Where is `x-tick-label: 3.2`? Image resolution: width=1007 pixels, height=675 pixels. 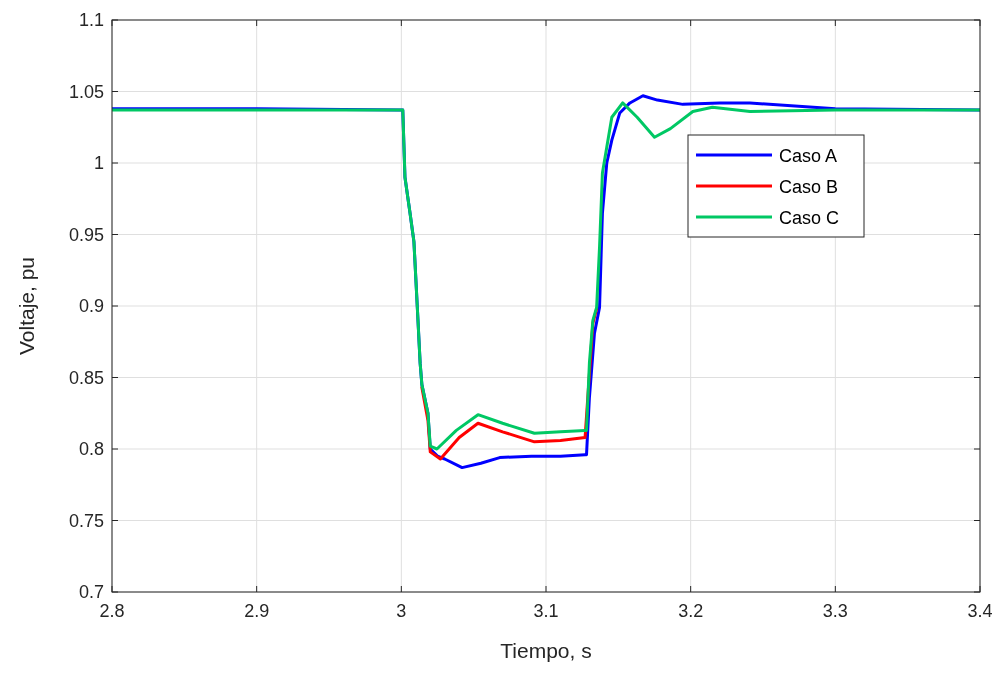 x-tick-label: 3.2 is located at coordinates (691, 611).